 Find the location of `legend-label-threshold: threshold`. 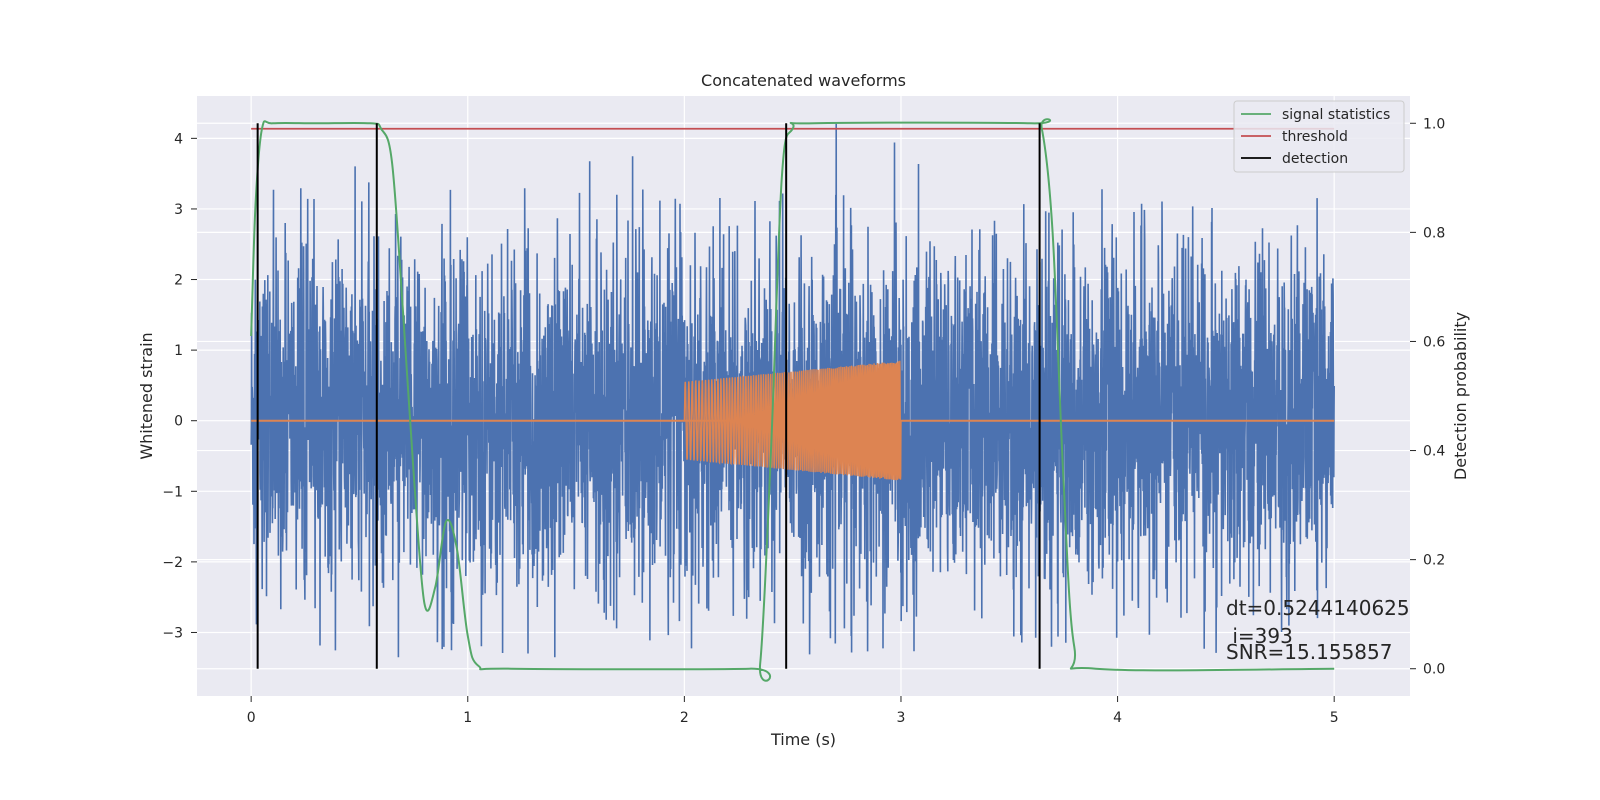

legend-label-threshold: threshold is located at coordinates (1315, 137).